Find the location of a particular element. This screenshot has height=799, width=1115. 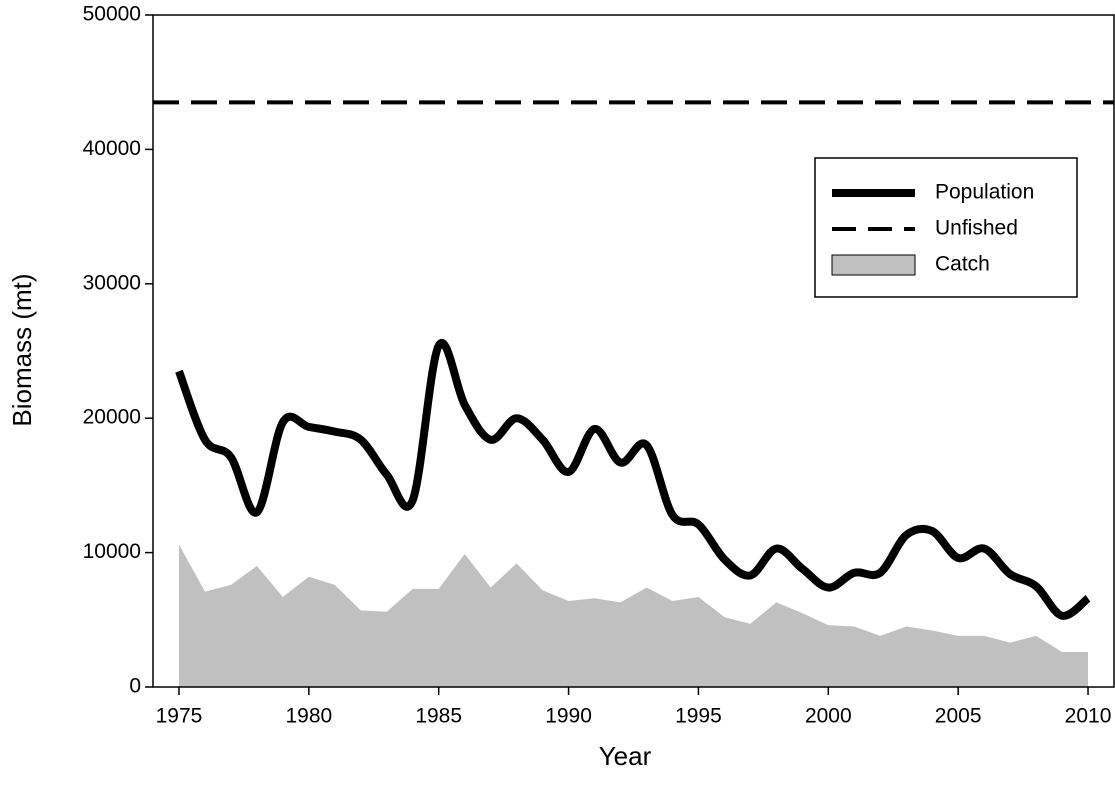

x-tick-label: 1985 is located at coordinates (438, 716).